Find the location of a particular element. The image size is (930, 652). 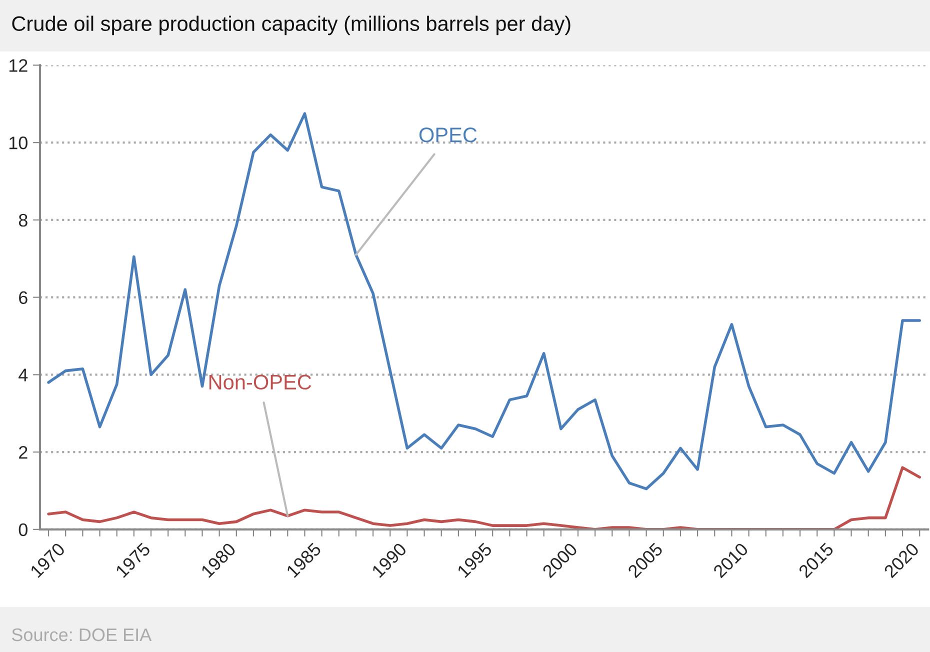

source-note: Source: DOE EIA is located at coordinates (82, 635).